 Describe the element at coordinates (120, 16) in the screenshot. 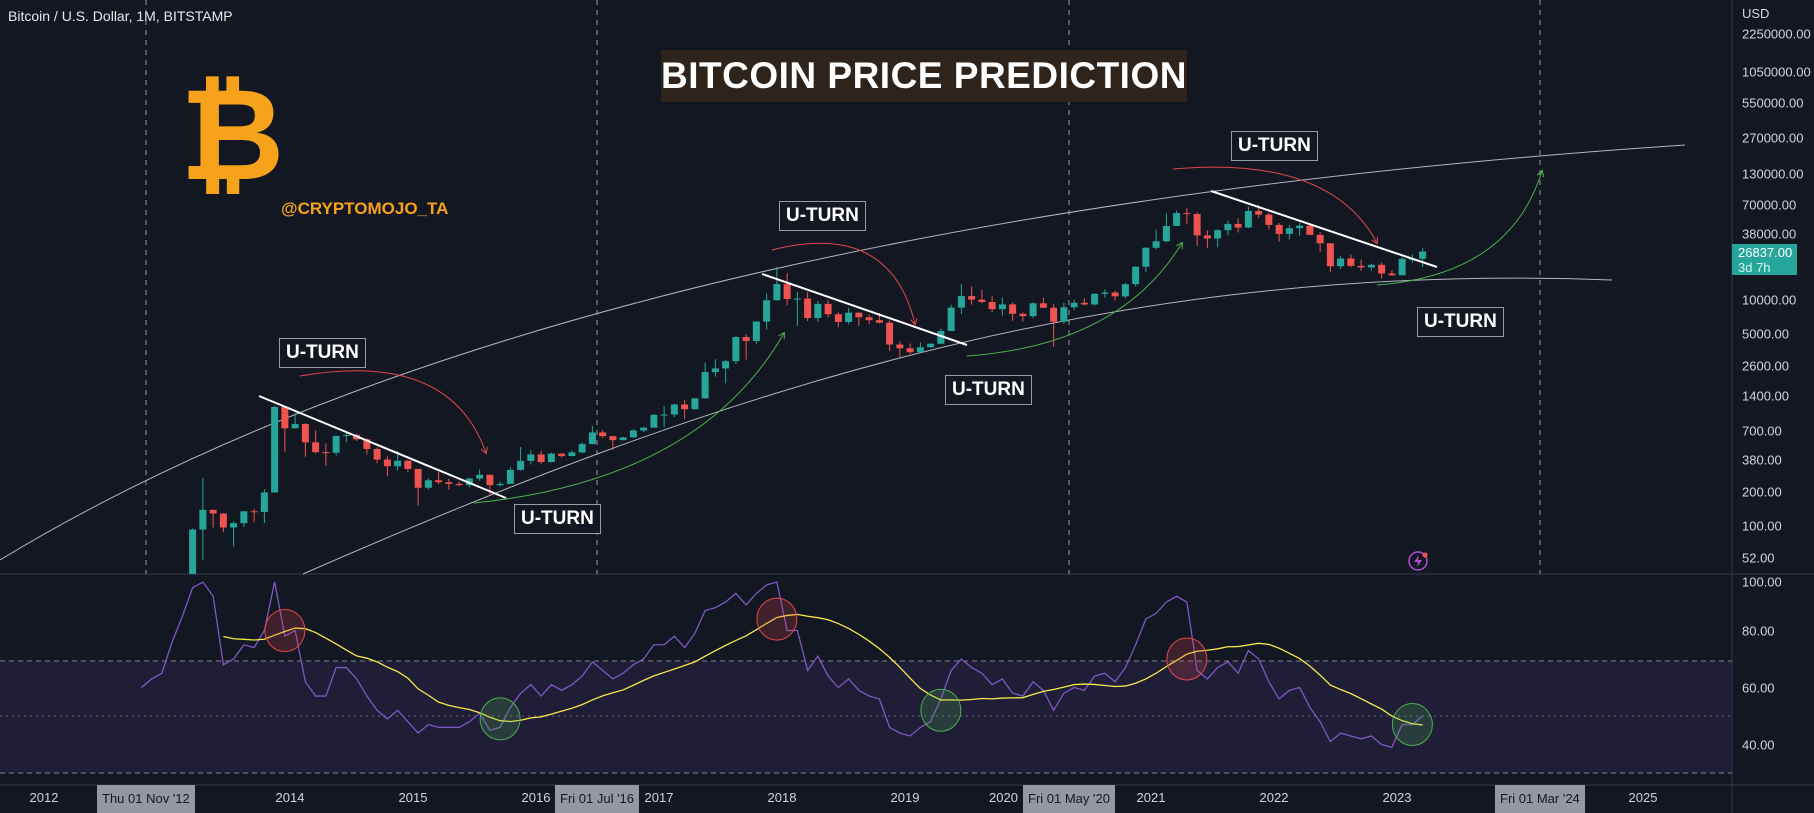

I see `symbol-header: Bitcoin / U.S. Dollar, 1M, BITSTAMP` at that location.